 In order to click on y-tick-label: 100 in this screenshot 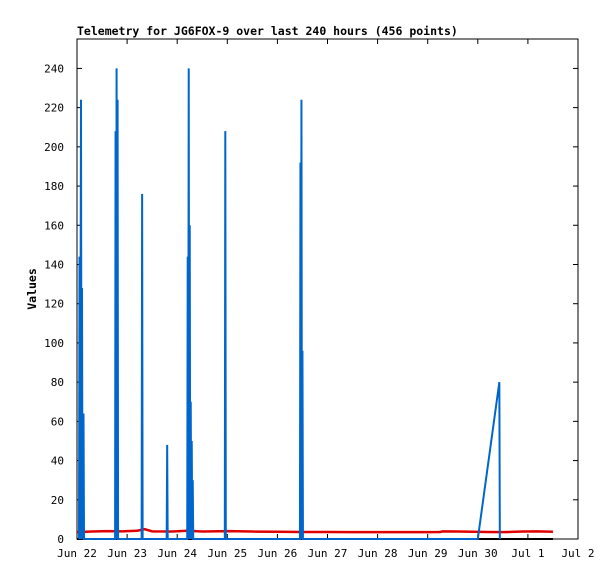, I will do `click(54, 343)`.